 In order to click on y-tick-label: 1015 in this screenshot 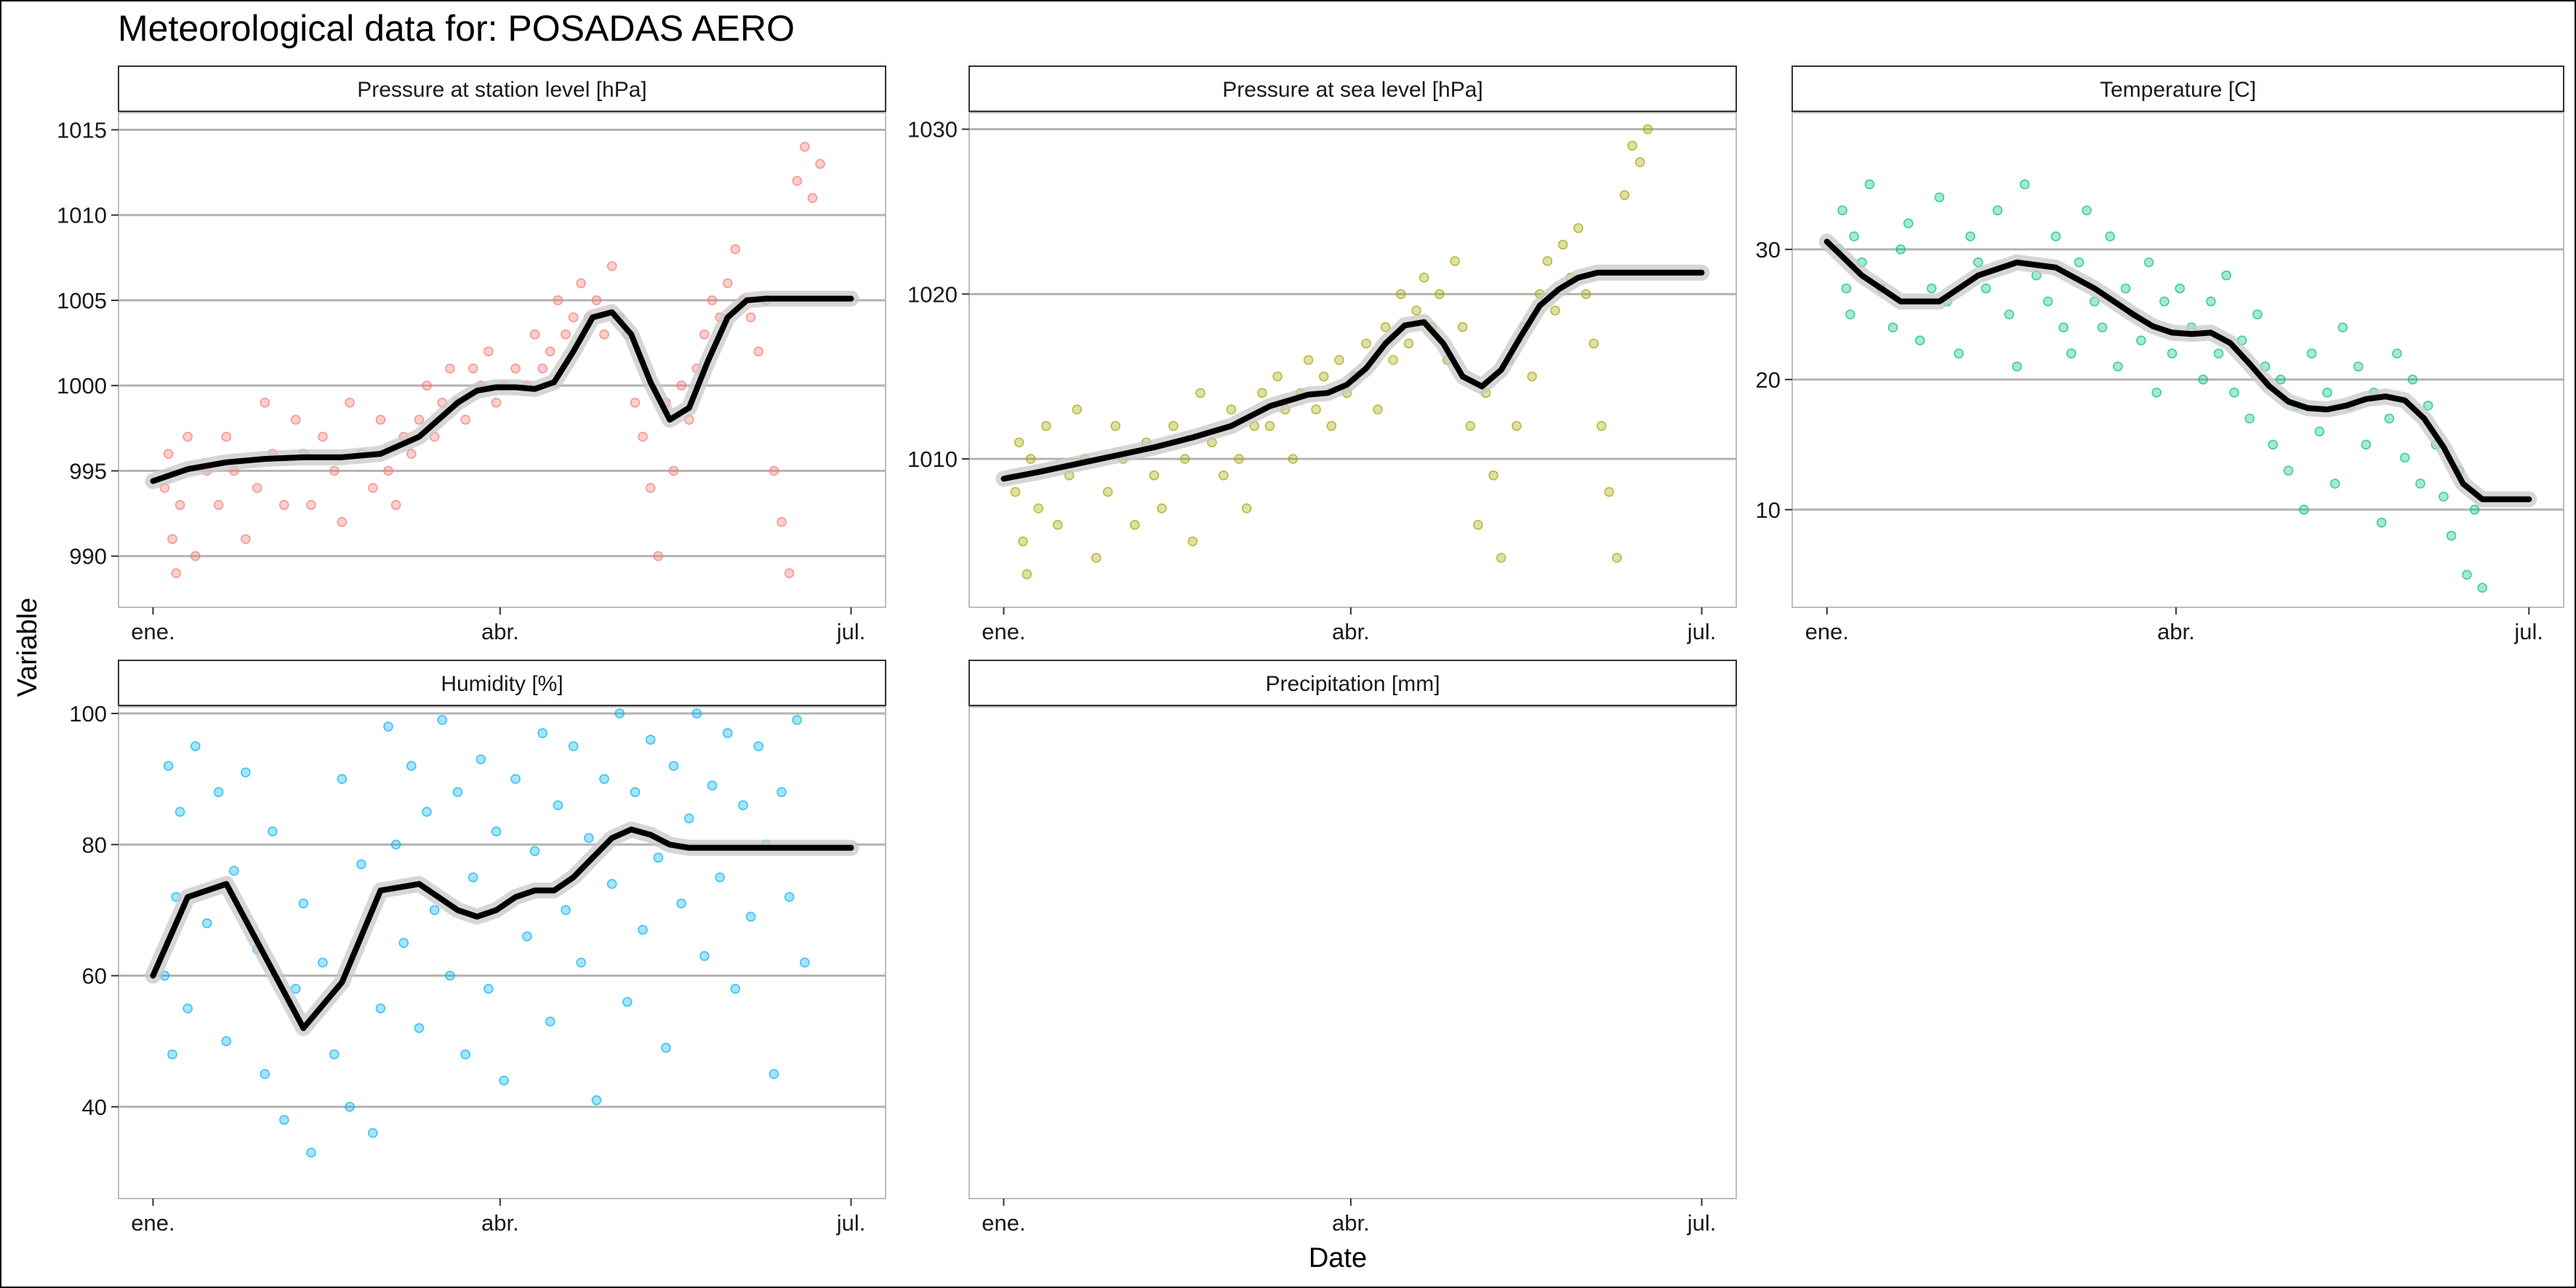, I will do `click(82, 130)`.